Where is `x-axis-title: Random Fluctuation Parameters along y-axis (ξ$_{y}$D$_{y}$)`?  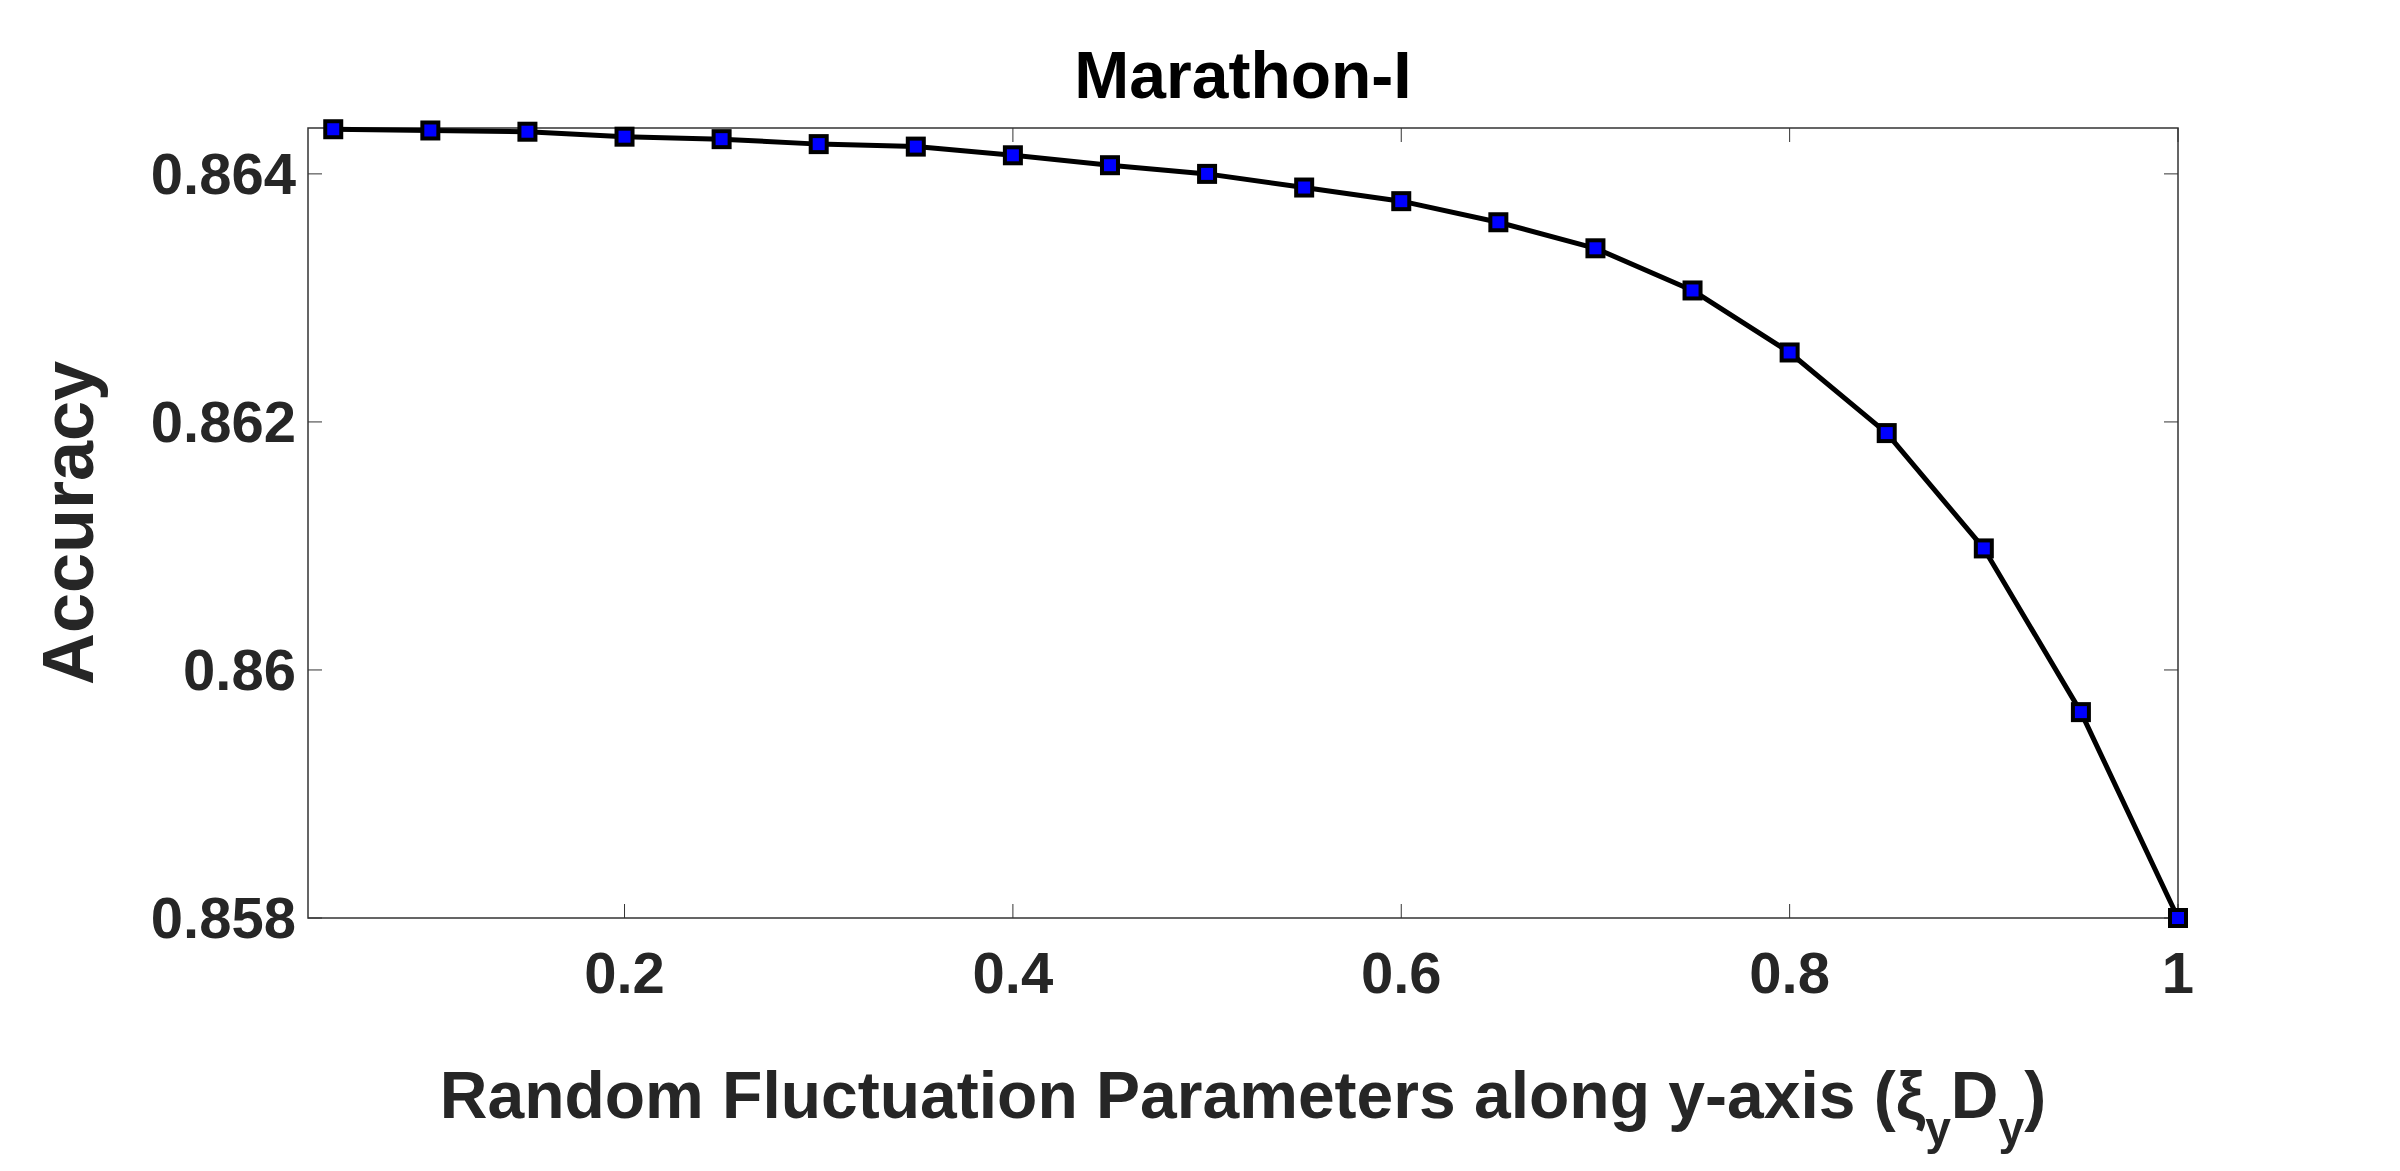
x-axis-title: Random Fluctuation Parameters along y-axis (ξ$_{y}$D$_{y}$) is located at coordinates (1243, 1106).